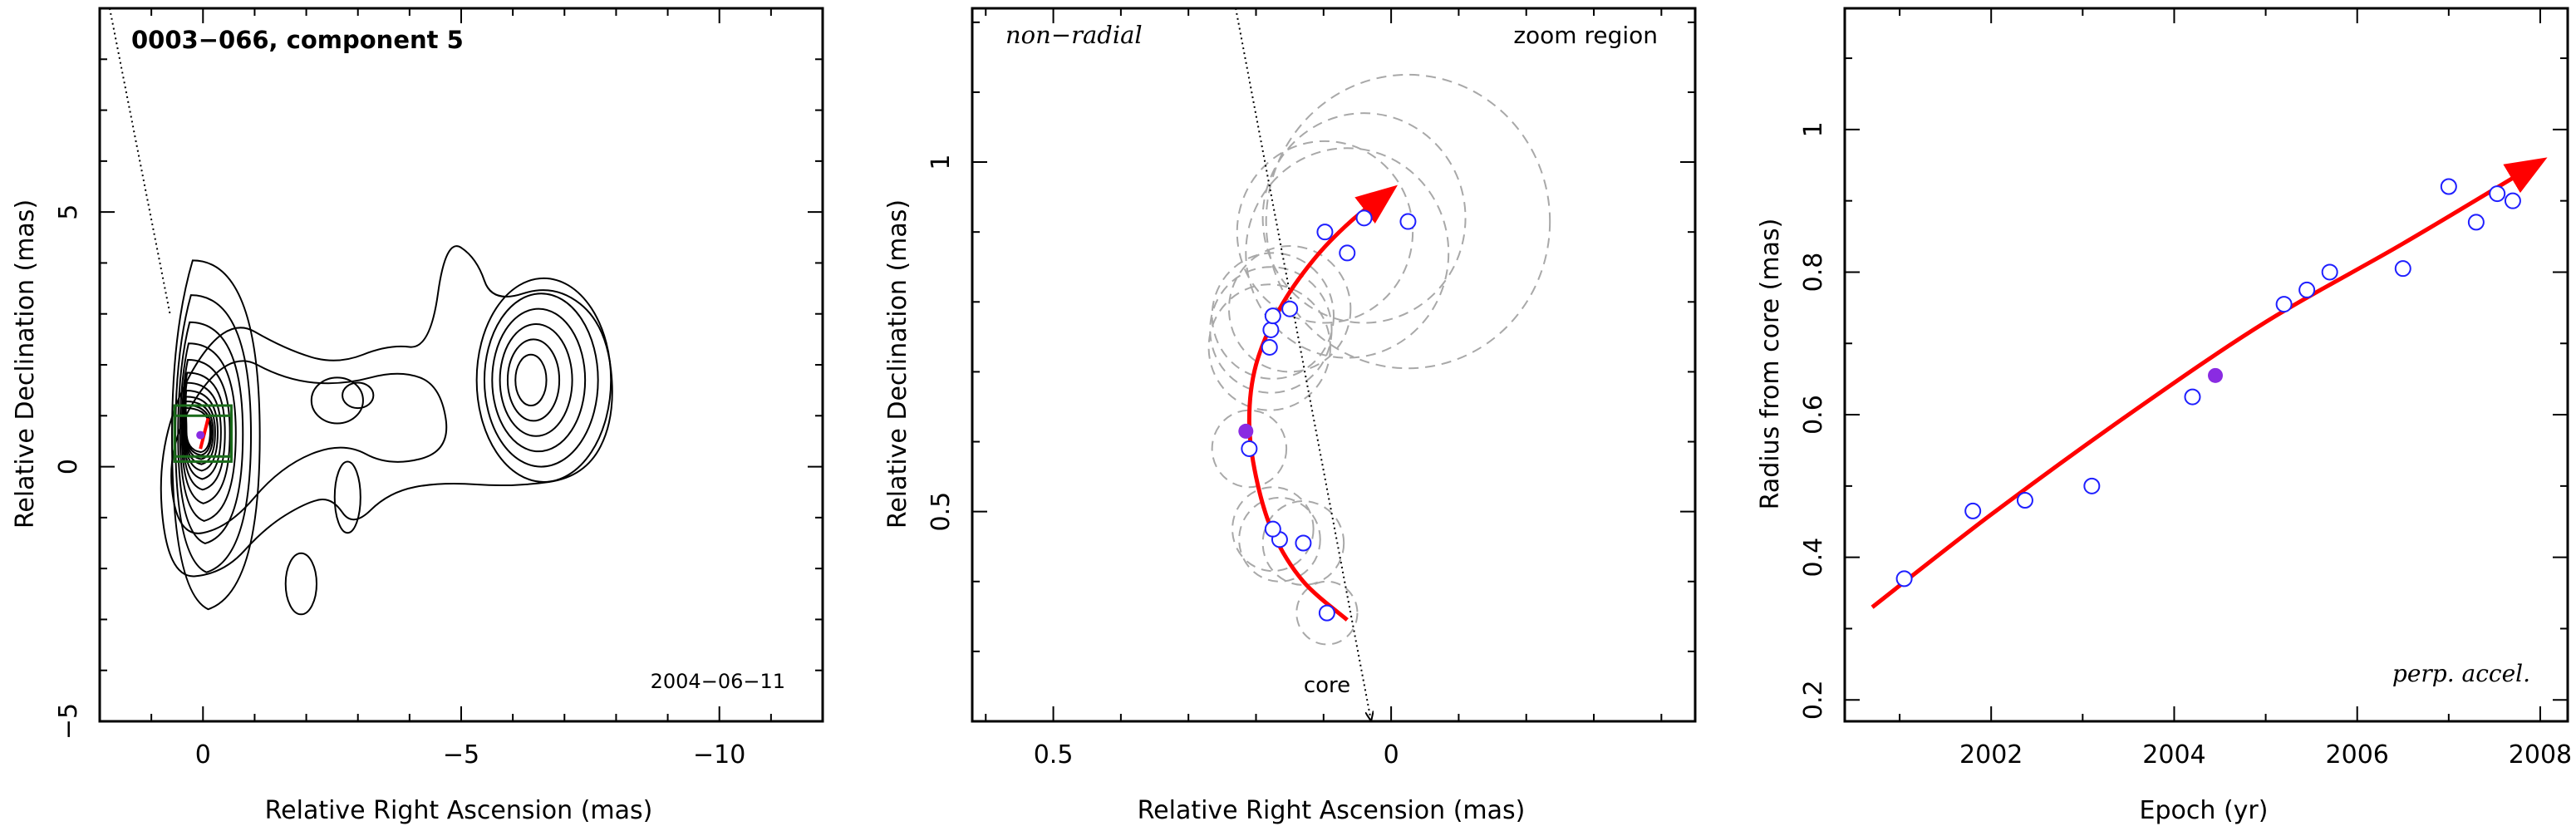 Image resolution: width=2576 pixels, height=831 pixels. What do you see at coordinates (1991, 755) in the screenshot?
I see `x-tick-label: 2002` at bounding box center [1991, 755].